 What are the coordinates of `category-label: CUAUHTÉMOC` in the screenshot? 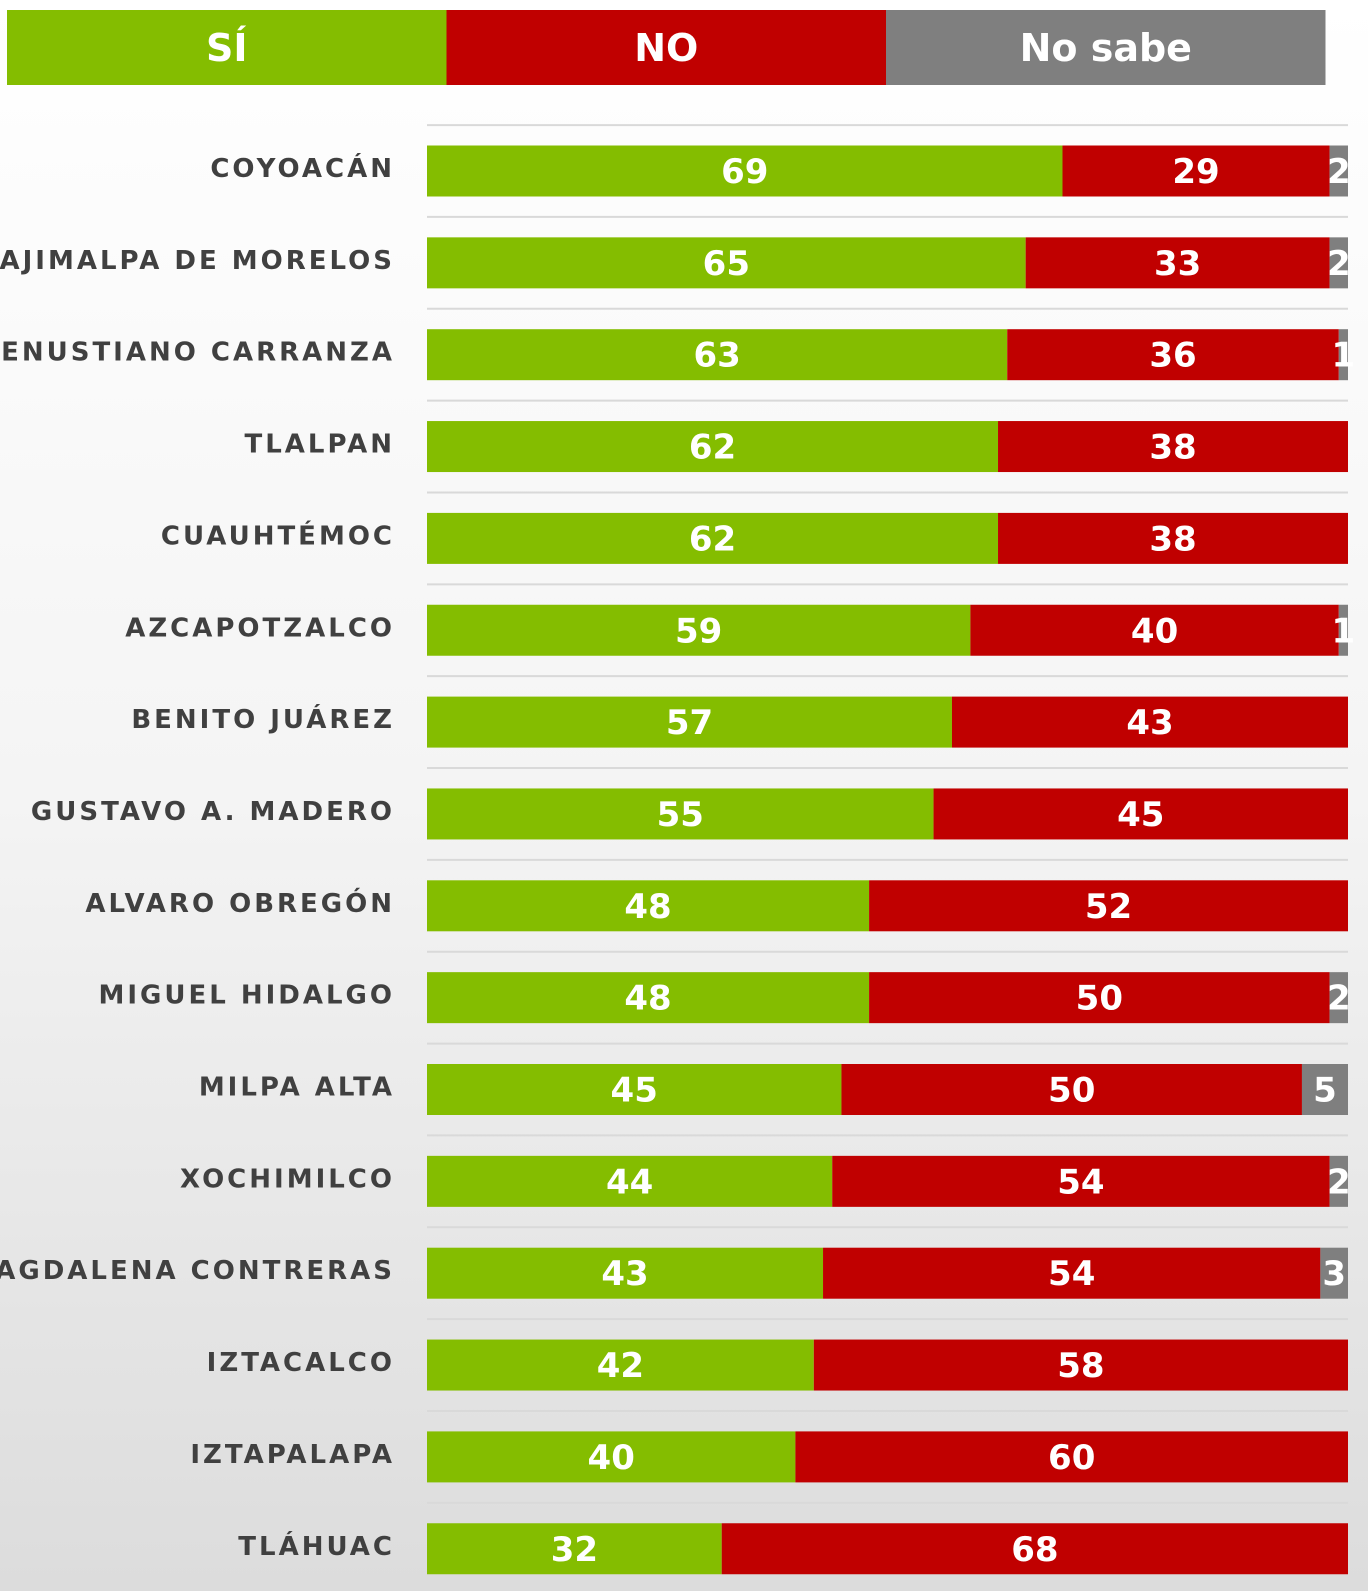 It's located at (278, 535).